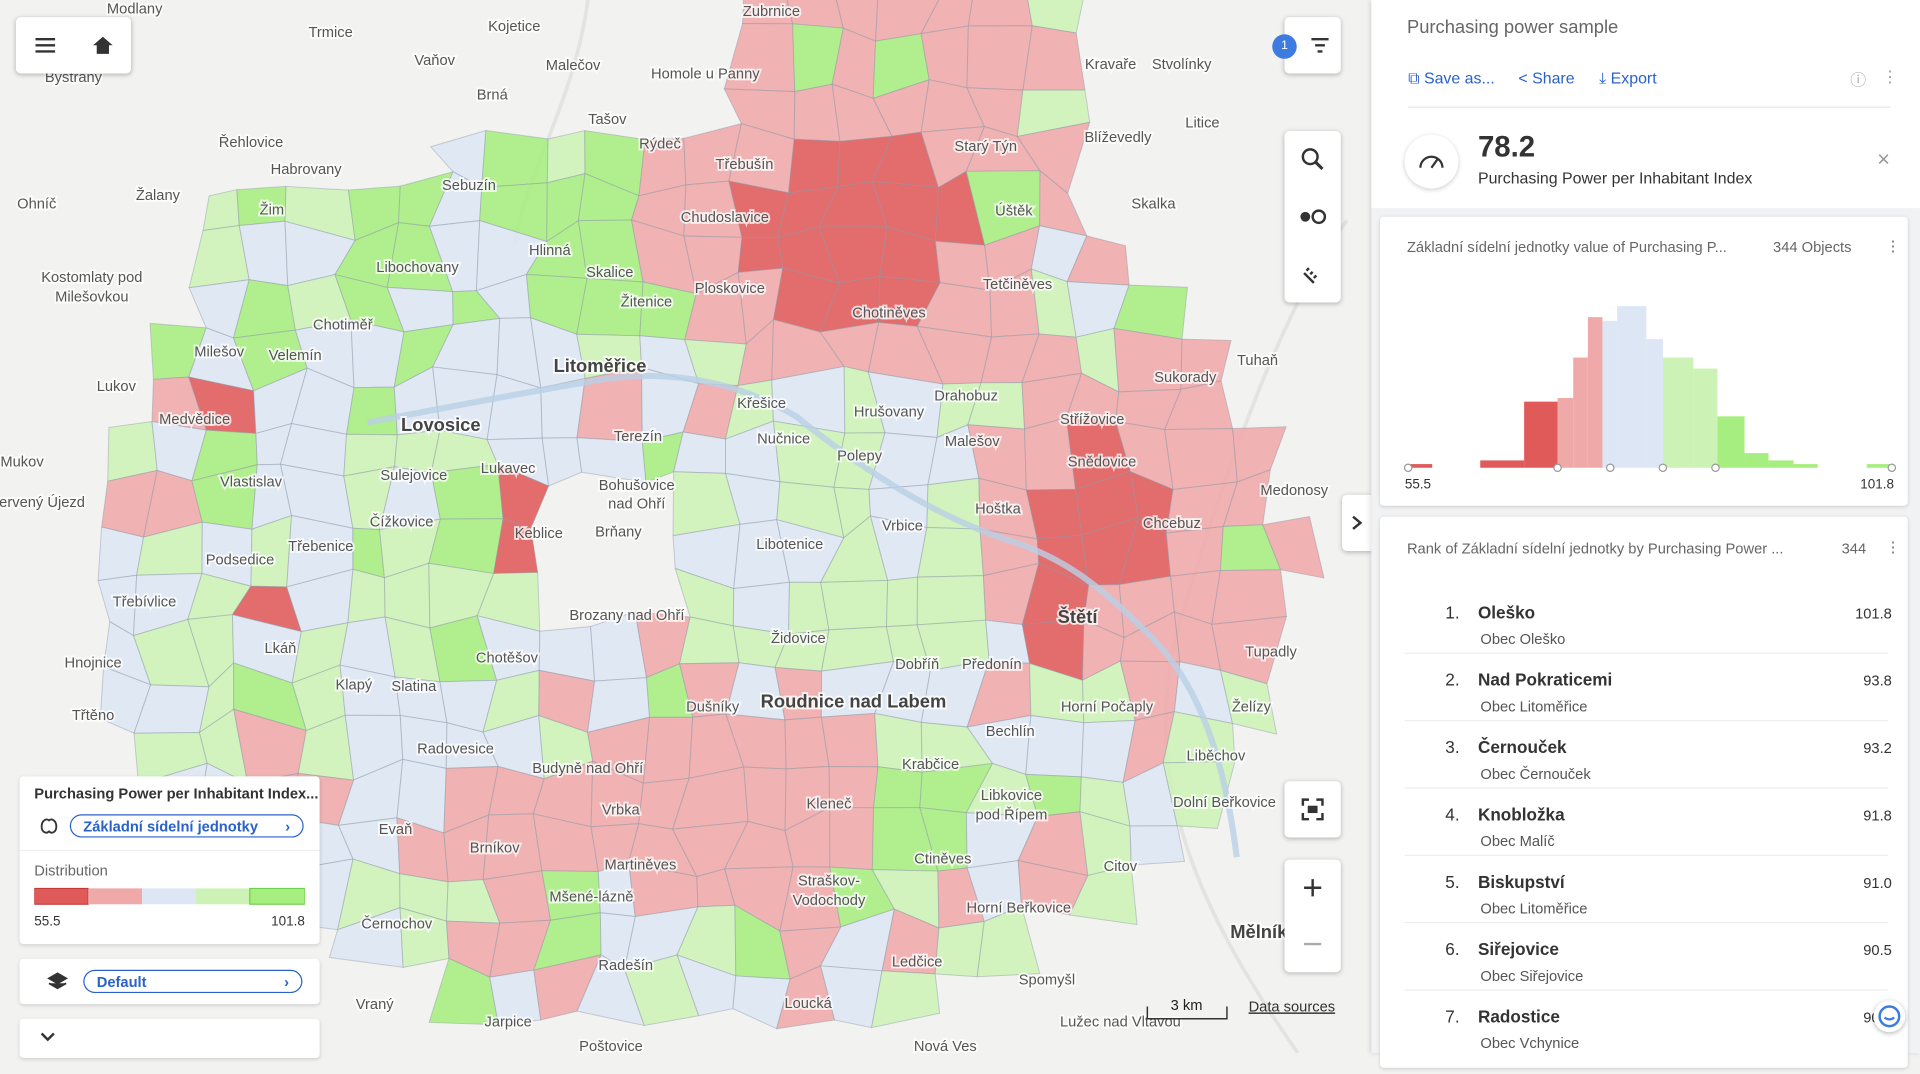  I want to click on place-label: Citov, so click(1121, 867).